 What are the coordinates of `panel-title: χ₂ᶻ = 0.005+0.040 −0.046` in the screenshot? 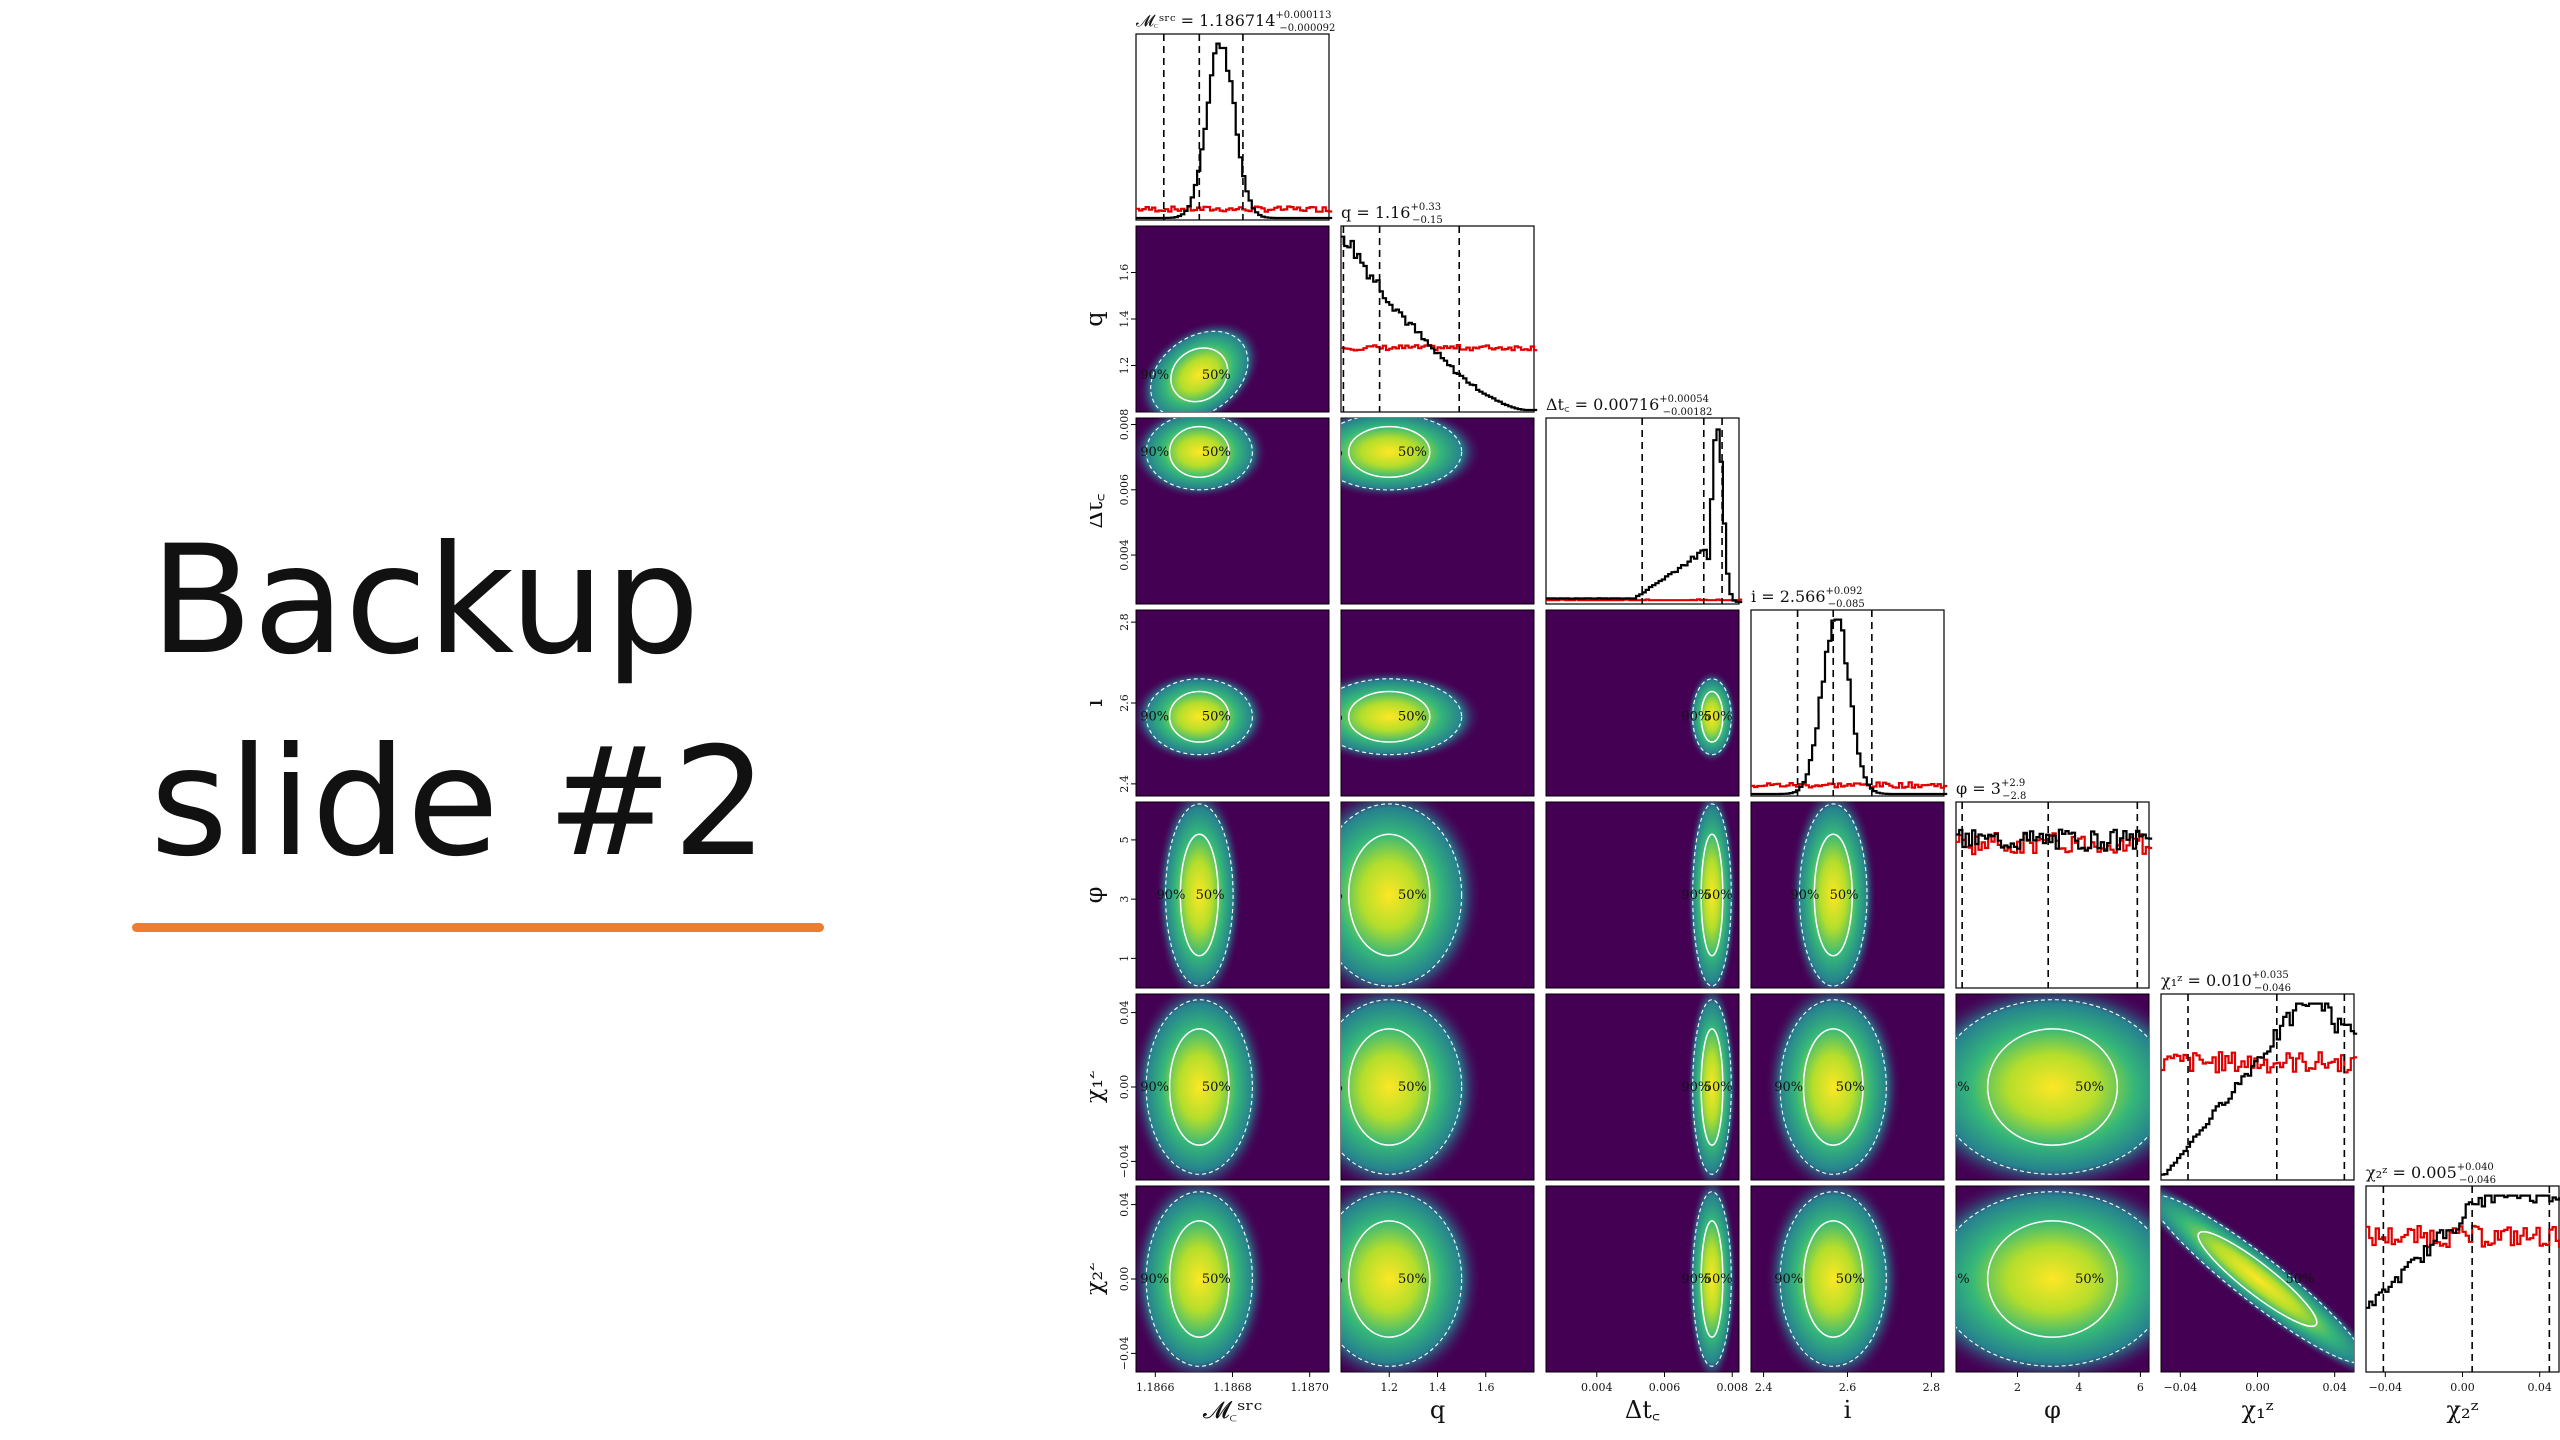 It's located at (2431, 1174).